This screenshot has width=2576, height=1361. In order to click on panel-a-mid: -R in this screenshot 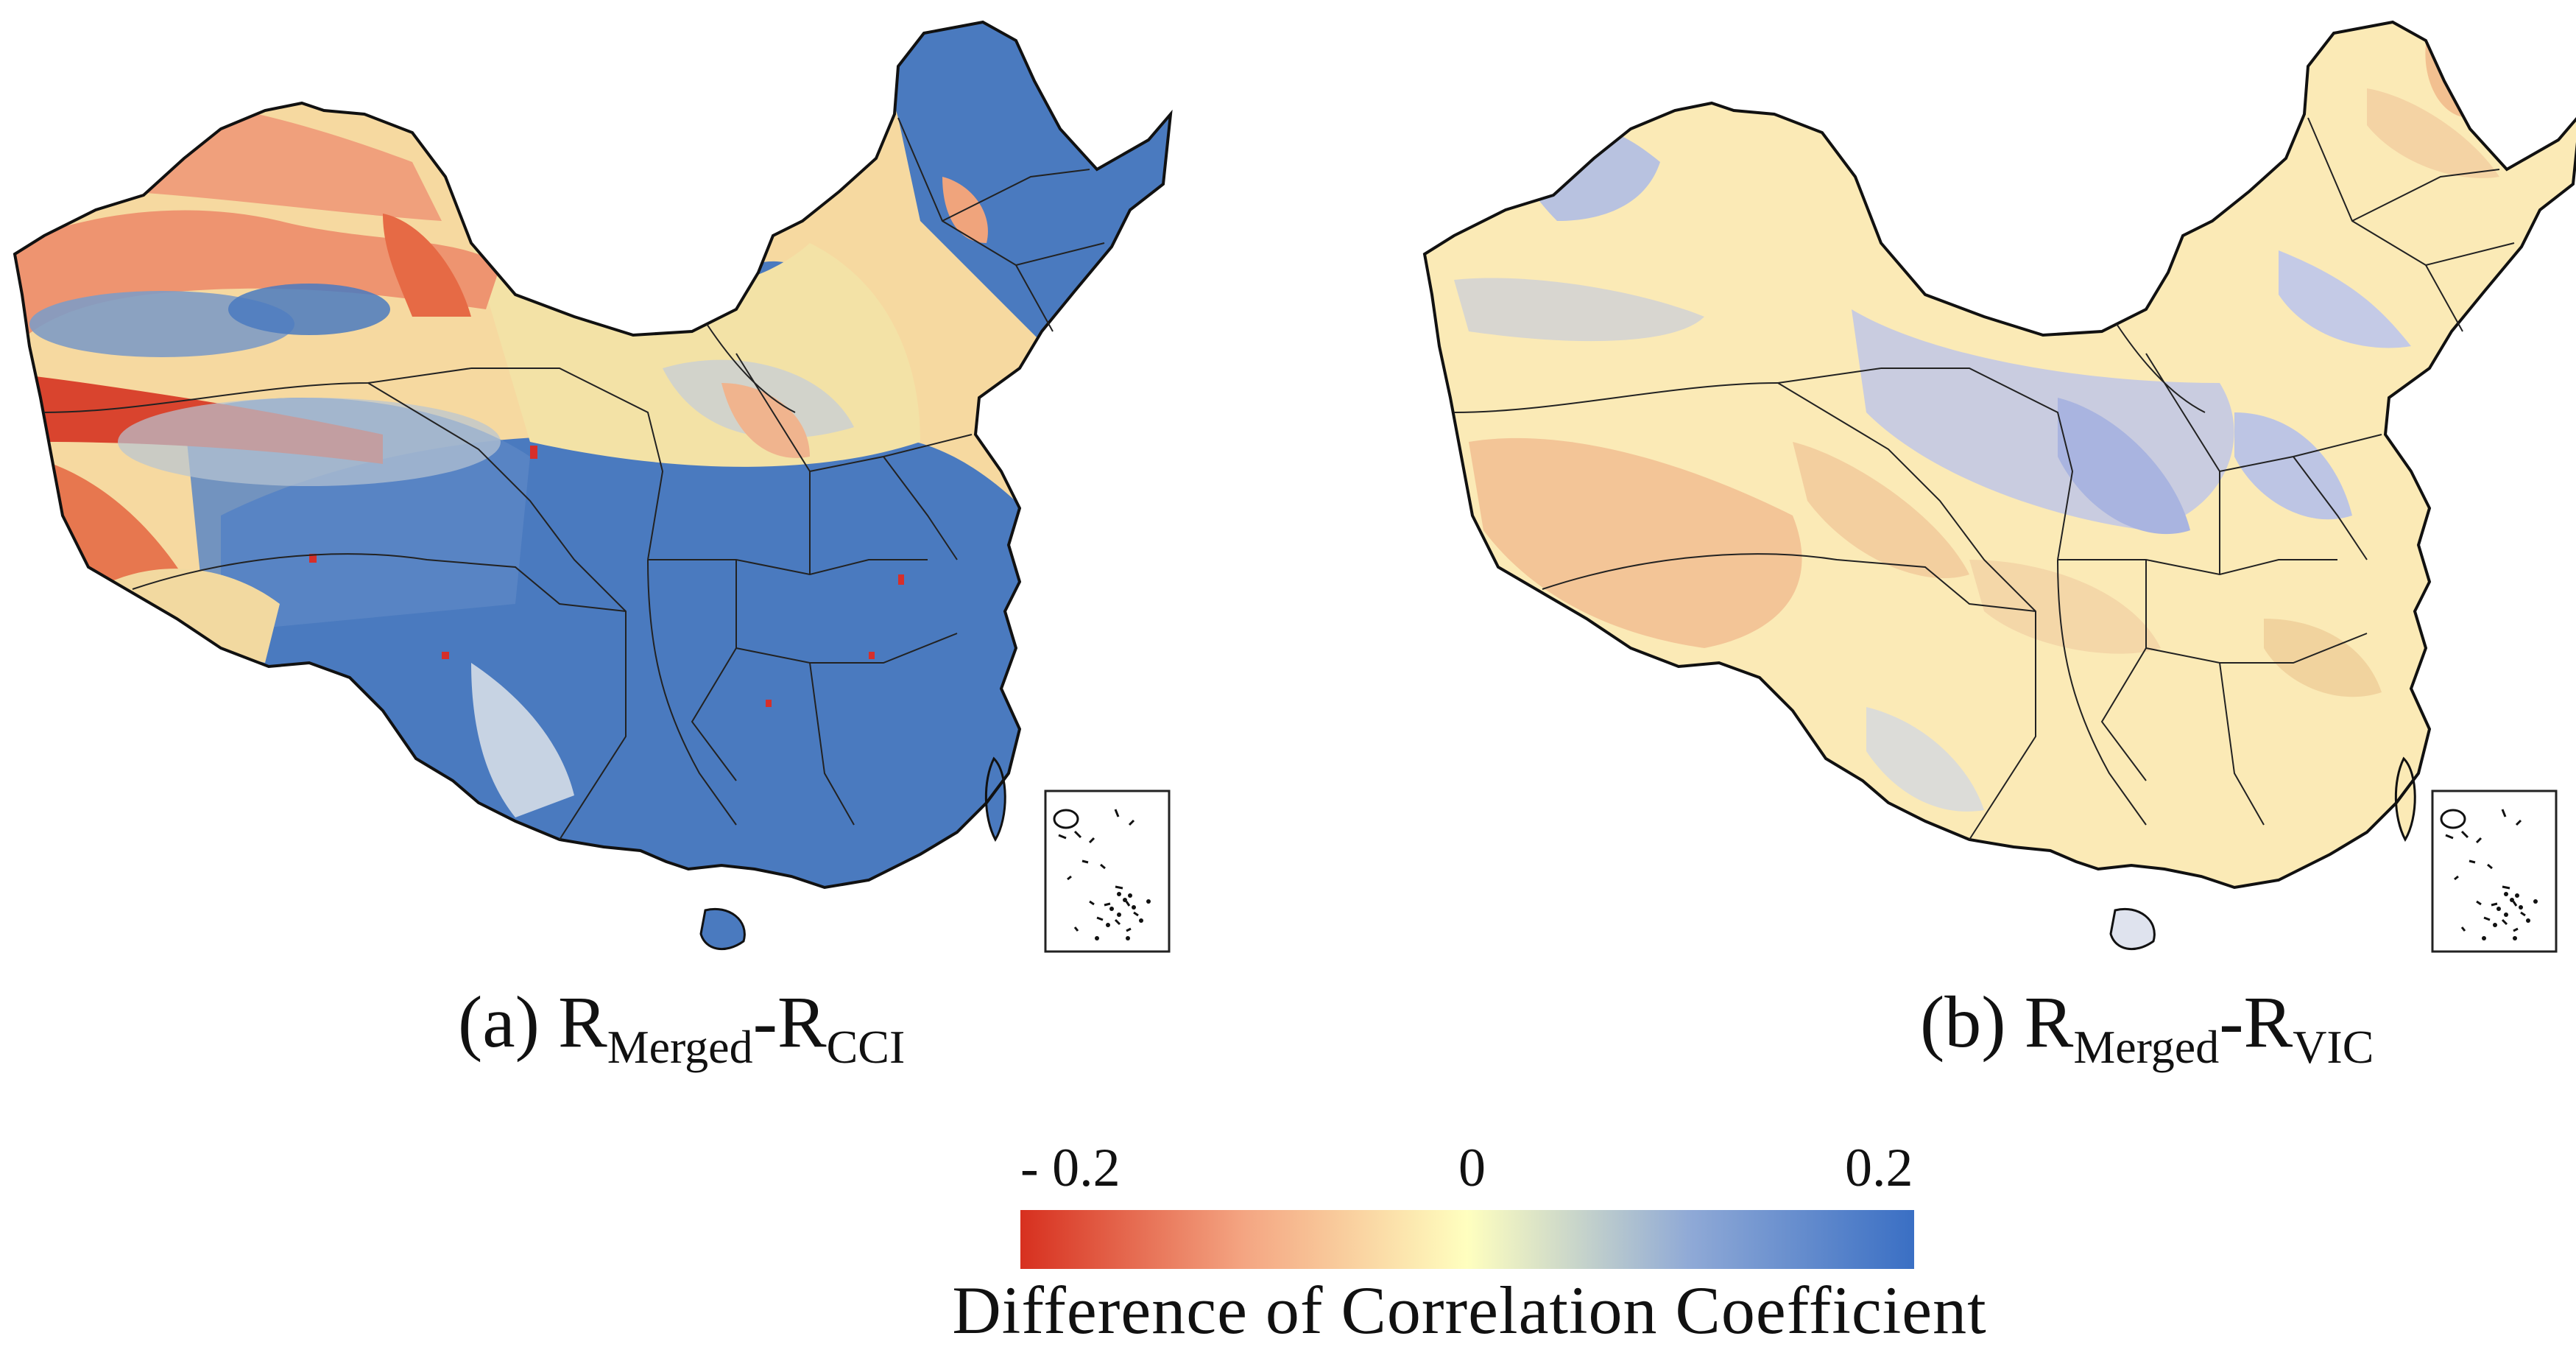, I will do `click(789, 1022)`.